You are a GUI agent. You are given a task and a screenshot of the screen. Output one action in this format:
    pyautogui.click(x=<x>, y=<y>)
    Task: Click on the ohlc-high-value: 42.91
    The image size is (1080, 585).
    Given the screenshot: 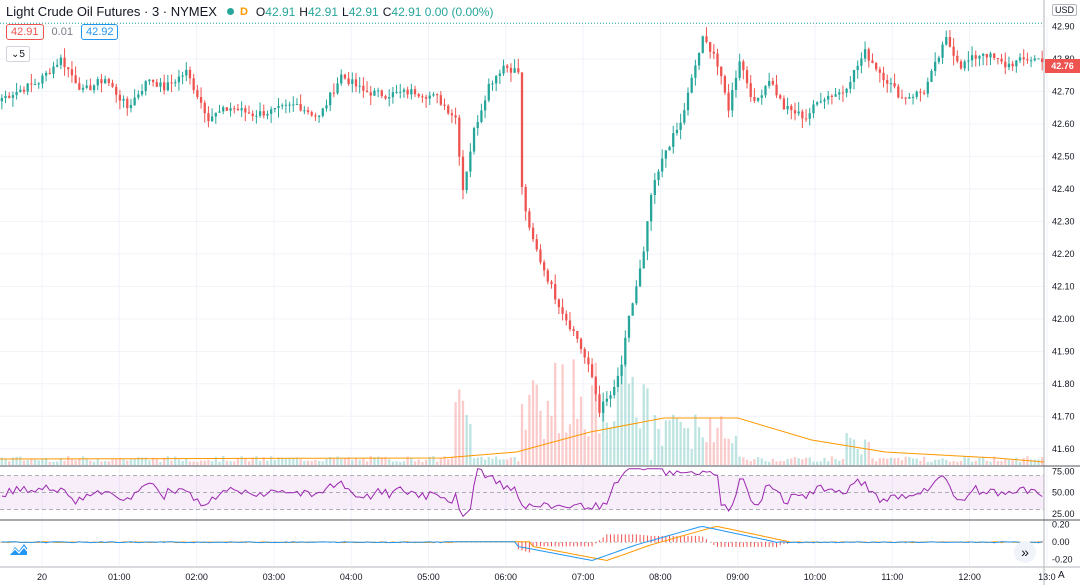 What is the action you would take?
    pyautogui.click(x=322, y=11)
    